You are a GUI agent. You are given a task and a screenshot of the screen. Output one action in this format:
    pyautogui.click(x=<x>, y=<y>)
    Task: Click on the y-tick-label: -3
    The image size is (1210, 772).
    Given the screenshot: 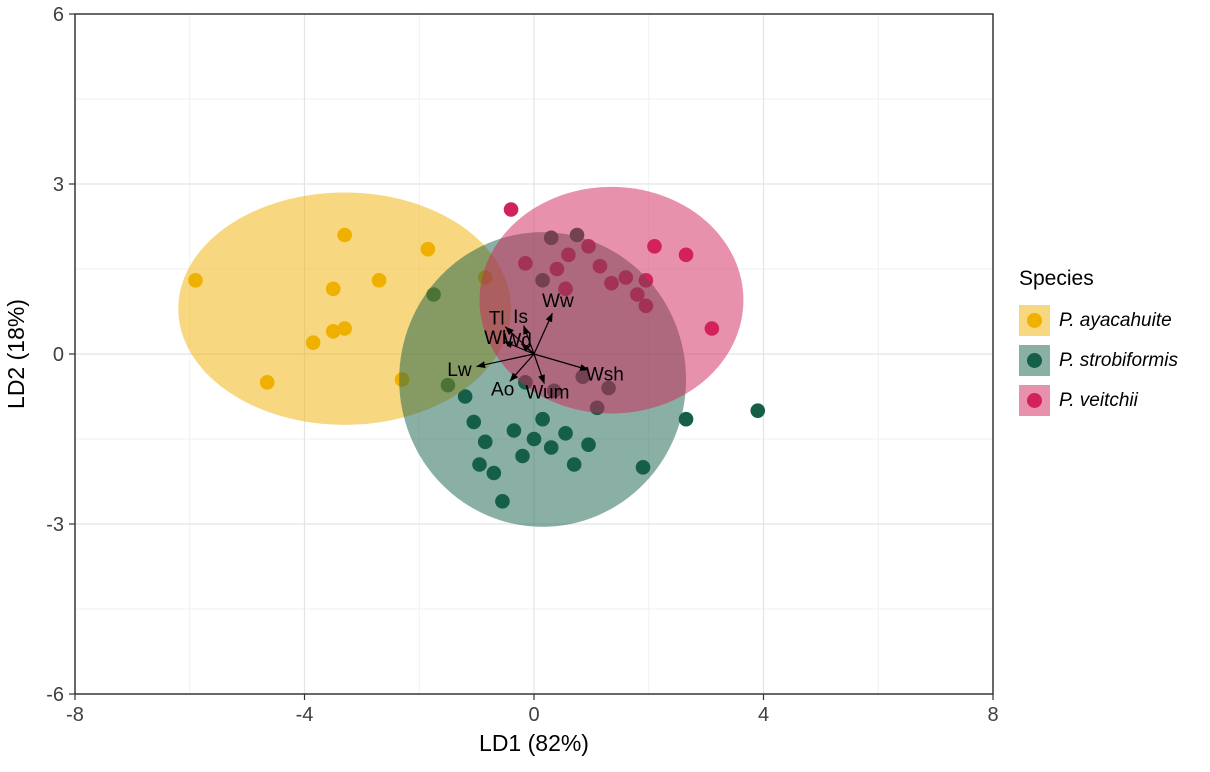 What is the action you would take?
    pyautogui.click(x=55, y=525)
    